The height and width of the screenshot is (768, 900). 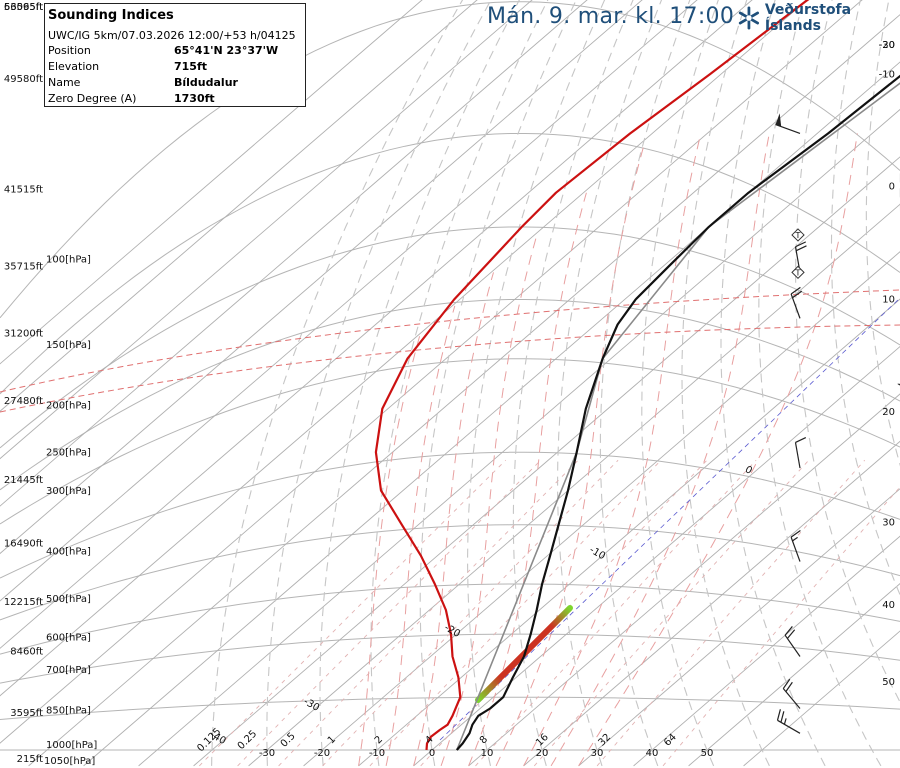 What do you see at coordinates (452, 631) in the screenshot?
I see `isotherm-label: -20` at bounding box center [452, 631].